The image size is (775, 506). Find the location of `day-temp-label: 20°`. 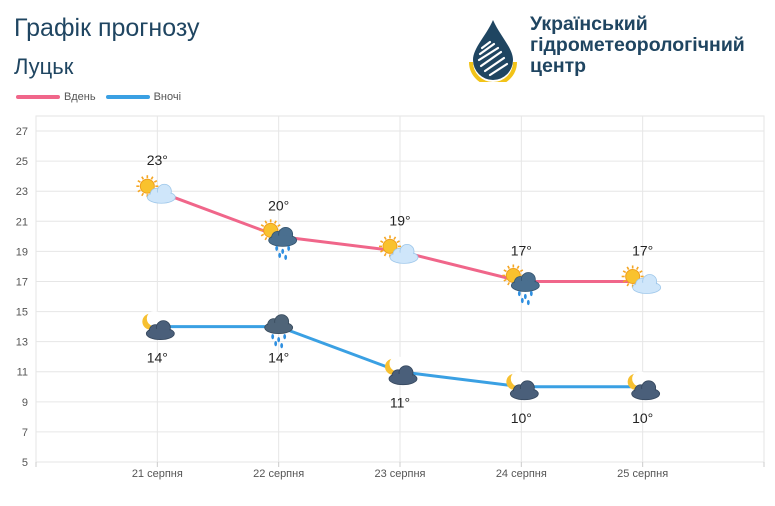

day-temp-label: 20° is located at coordinates (278, 205).